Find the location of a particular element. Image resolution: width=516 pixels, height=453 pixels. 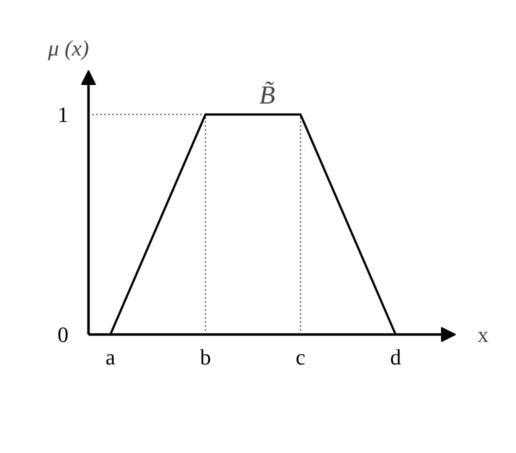

annotation: B̃ is located at coordinates (267, 95).